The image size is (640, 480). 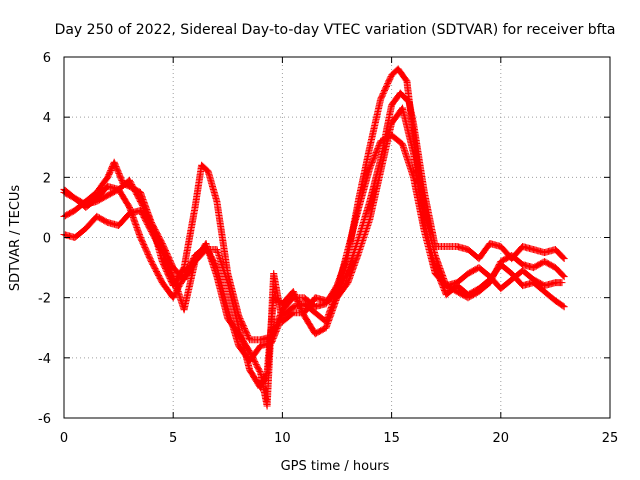 What do you see at coordinates (44, 419) in the screenshot?
I see `y-tick-label: -6` at bounding box center [44, 419].